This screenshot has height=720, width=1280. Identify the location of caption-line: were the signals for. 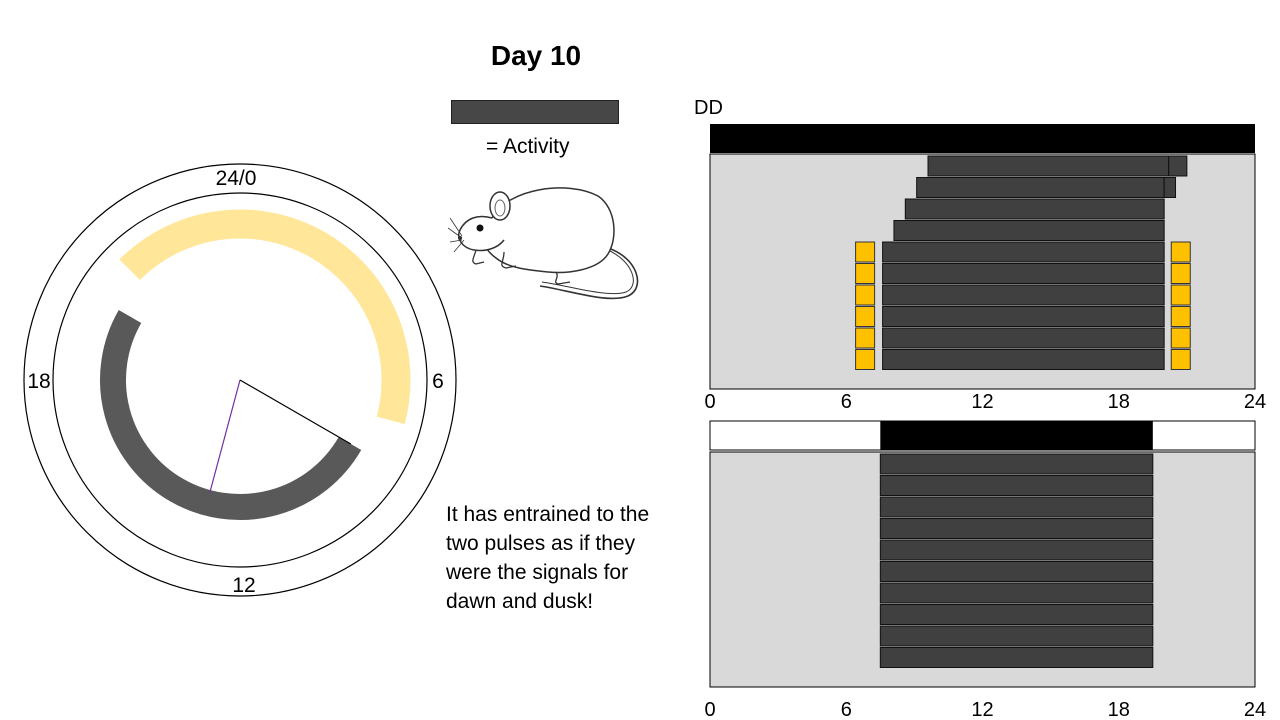
(537, 572).